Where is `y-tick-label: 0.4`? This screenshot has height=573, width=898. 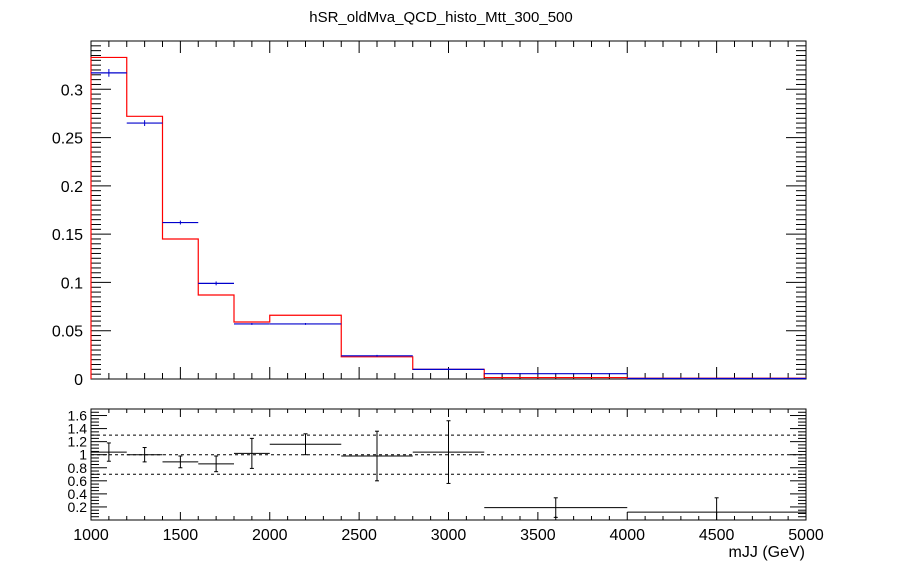 y-tick-label: 0.4 is located at coordinates (78, 494).